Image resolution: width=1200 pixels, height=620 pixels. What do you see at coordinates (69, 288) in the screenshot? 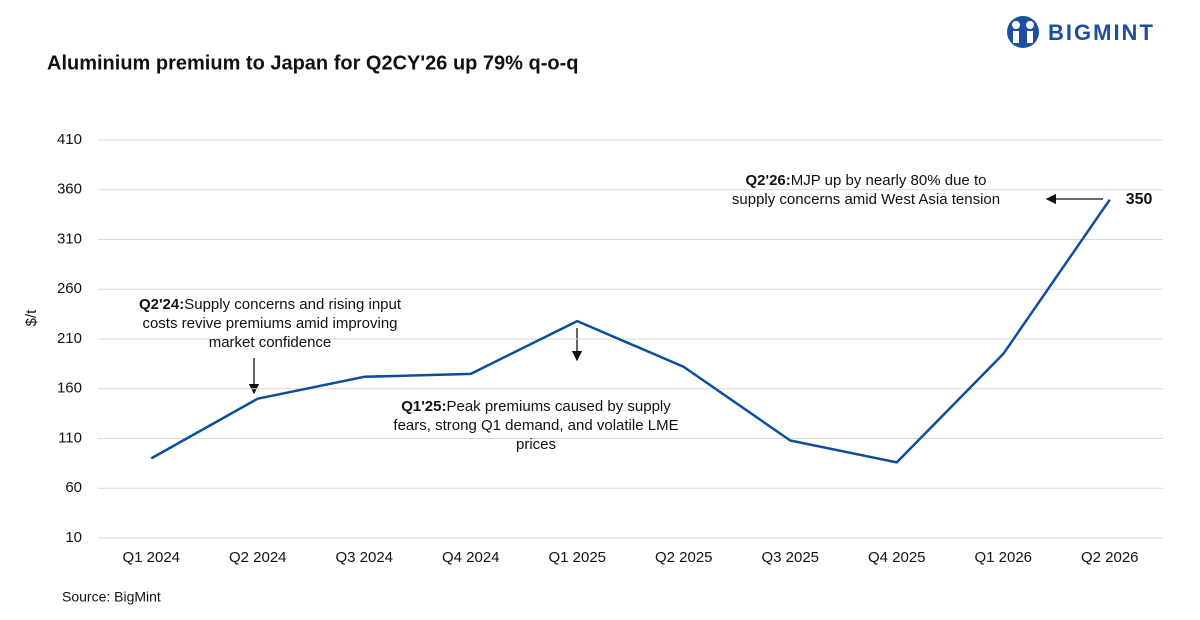
I see `y-tick-label: 260` at bounding box center [69, 288].